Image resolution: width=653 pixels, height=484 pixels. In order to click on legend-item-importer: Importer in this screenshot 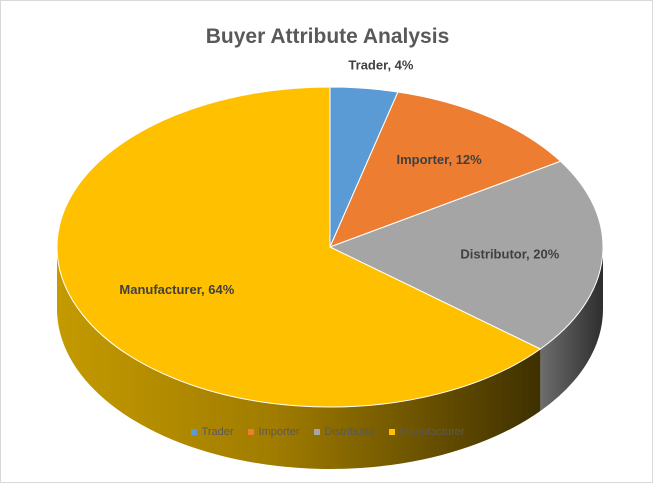, I will do `click(273, 432)`.